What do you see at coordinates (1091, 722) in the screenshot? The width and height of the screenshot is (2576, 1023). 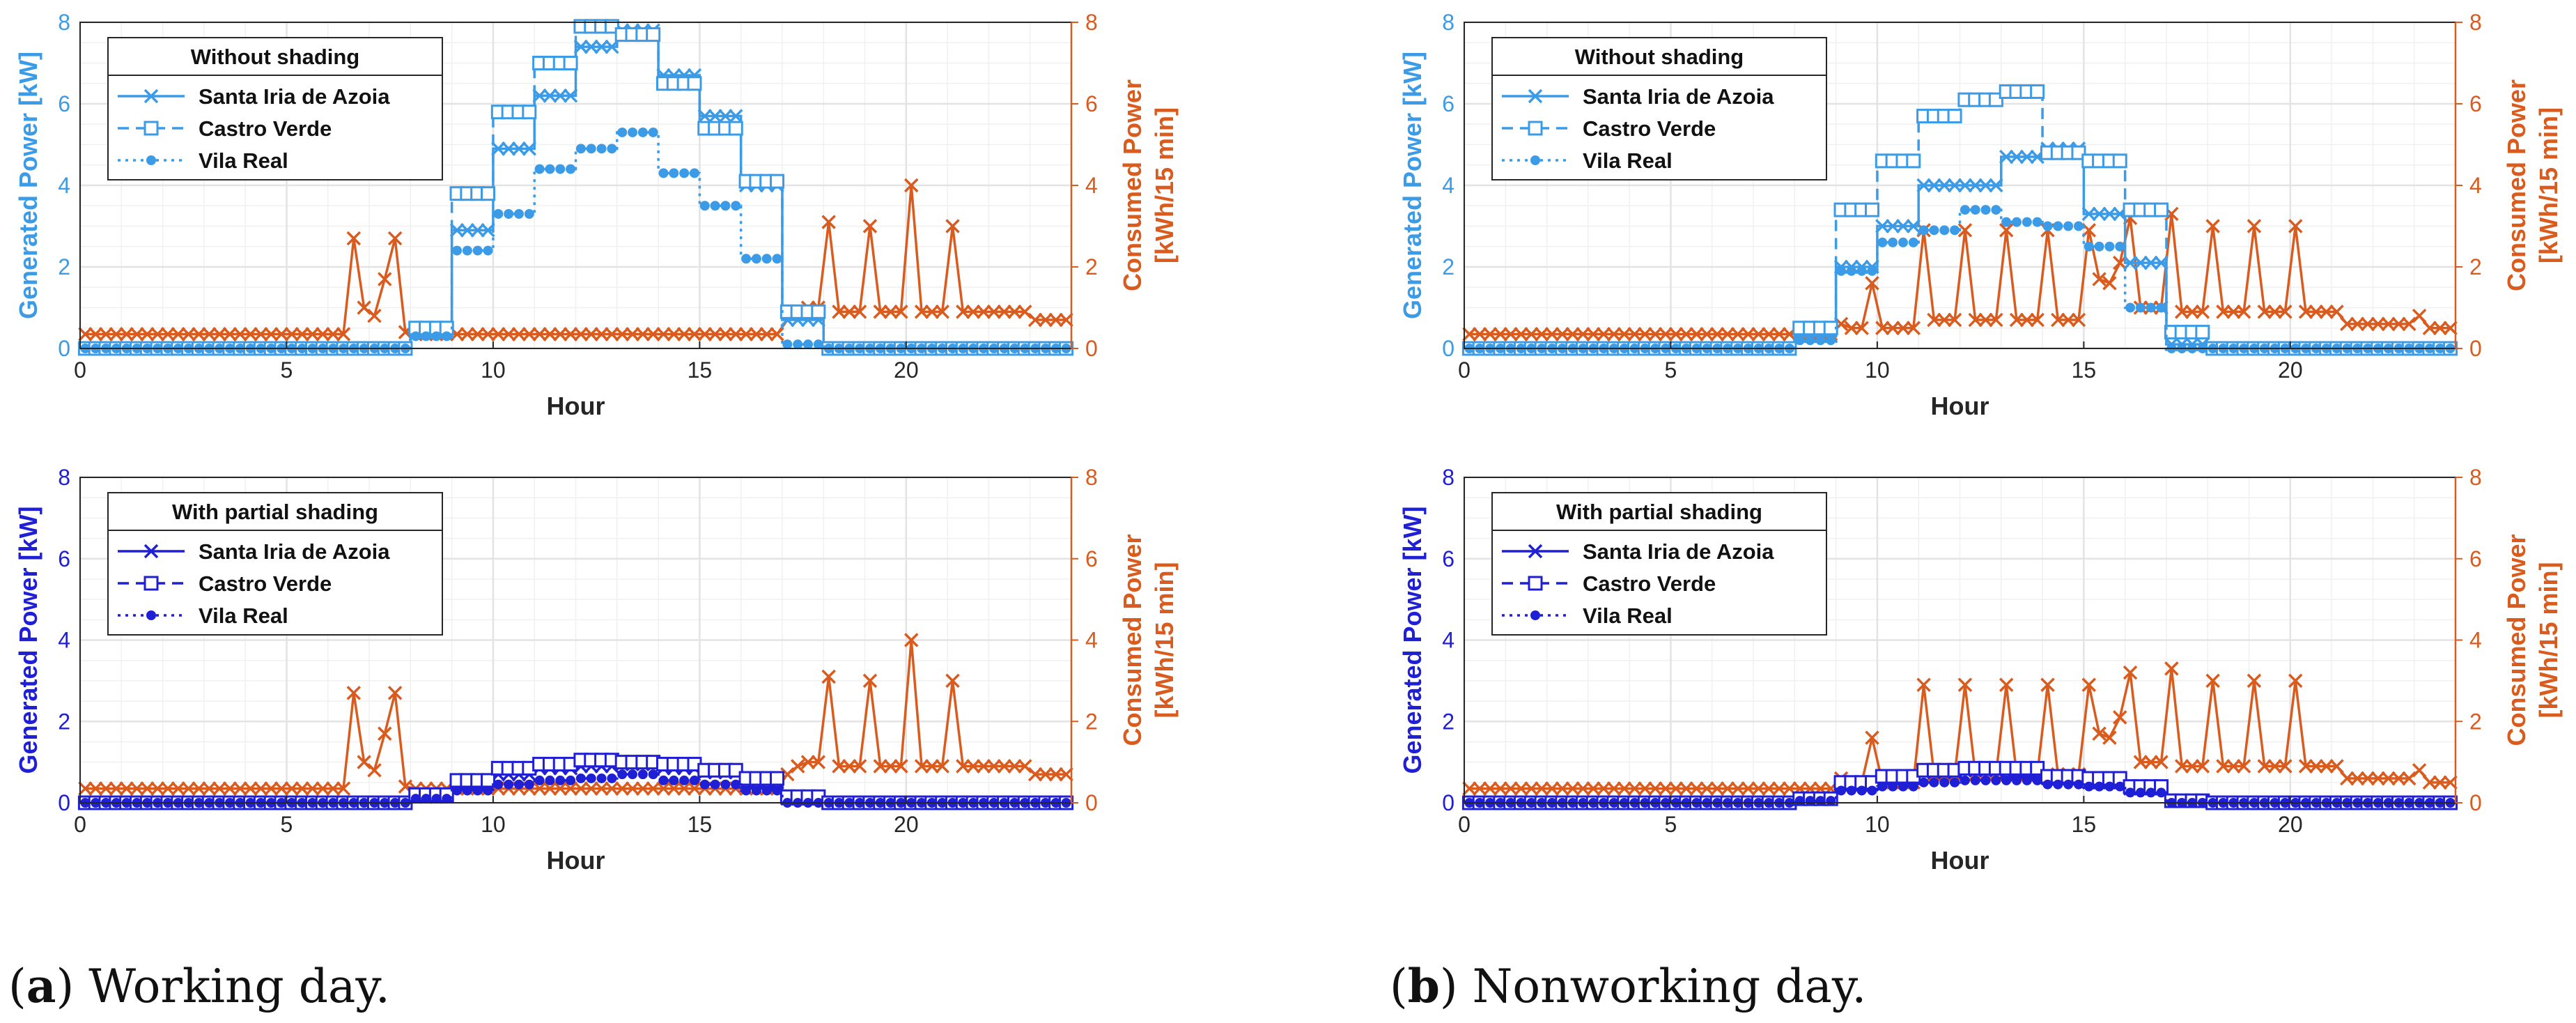 I see `y-right-tick-label: 2` at bounding box center [1091, 722].